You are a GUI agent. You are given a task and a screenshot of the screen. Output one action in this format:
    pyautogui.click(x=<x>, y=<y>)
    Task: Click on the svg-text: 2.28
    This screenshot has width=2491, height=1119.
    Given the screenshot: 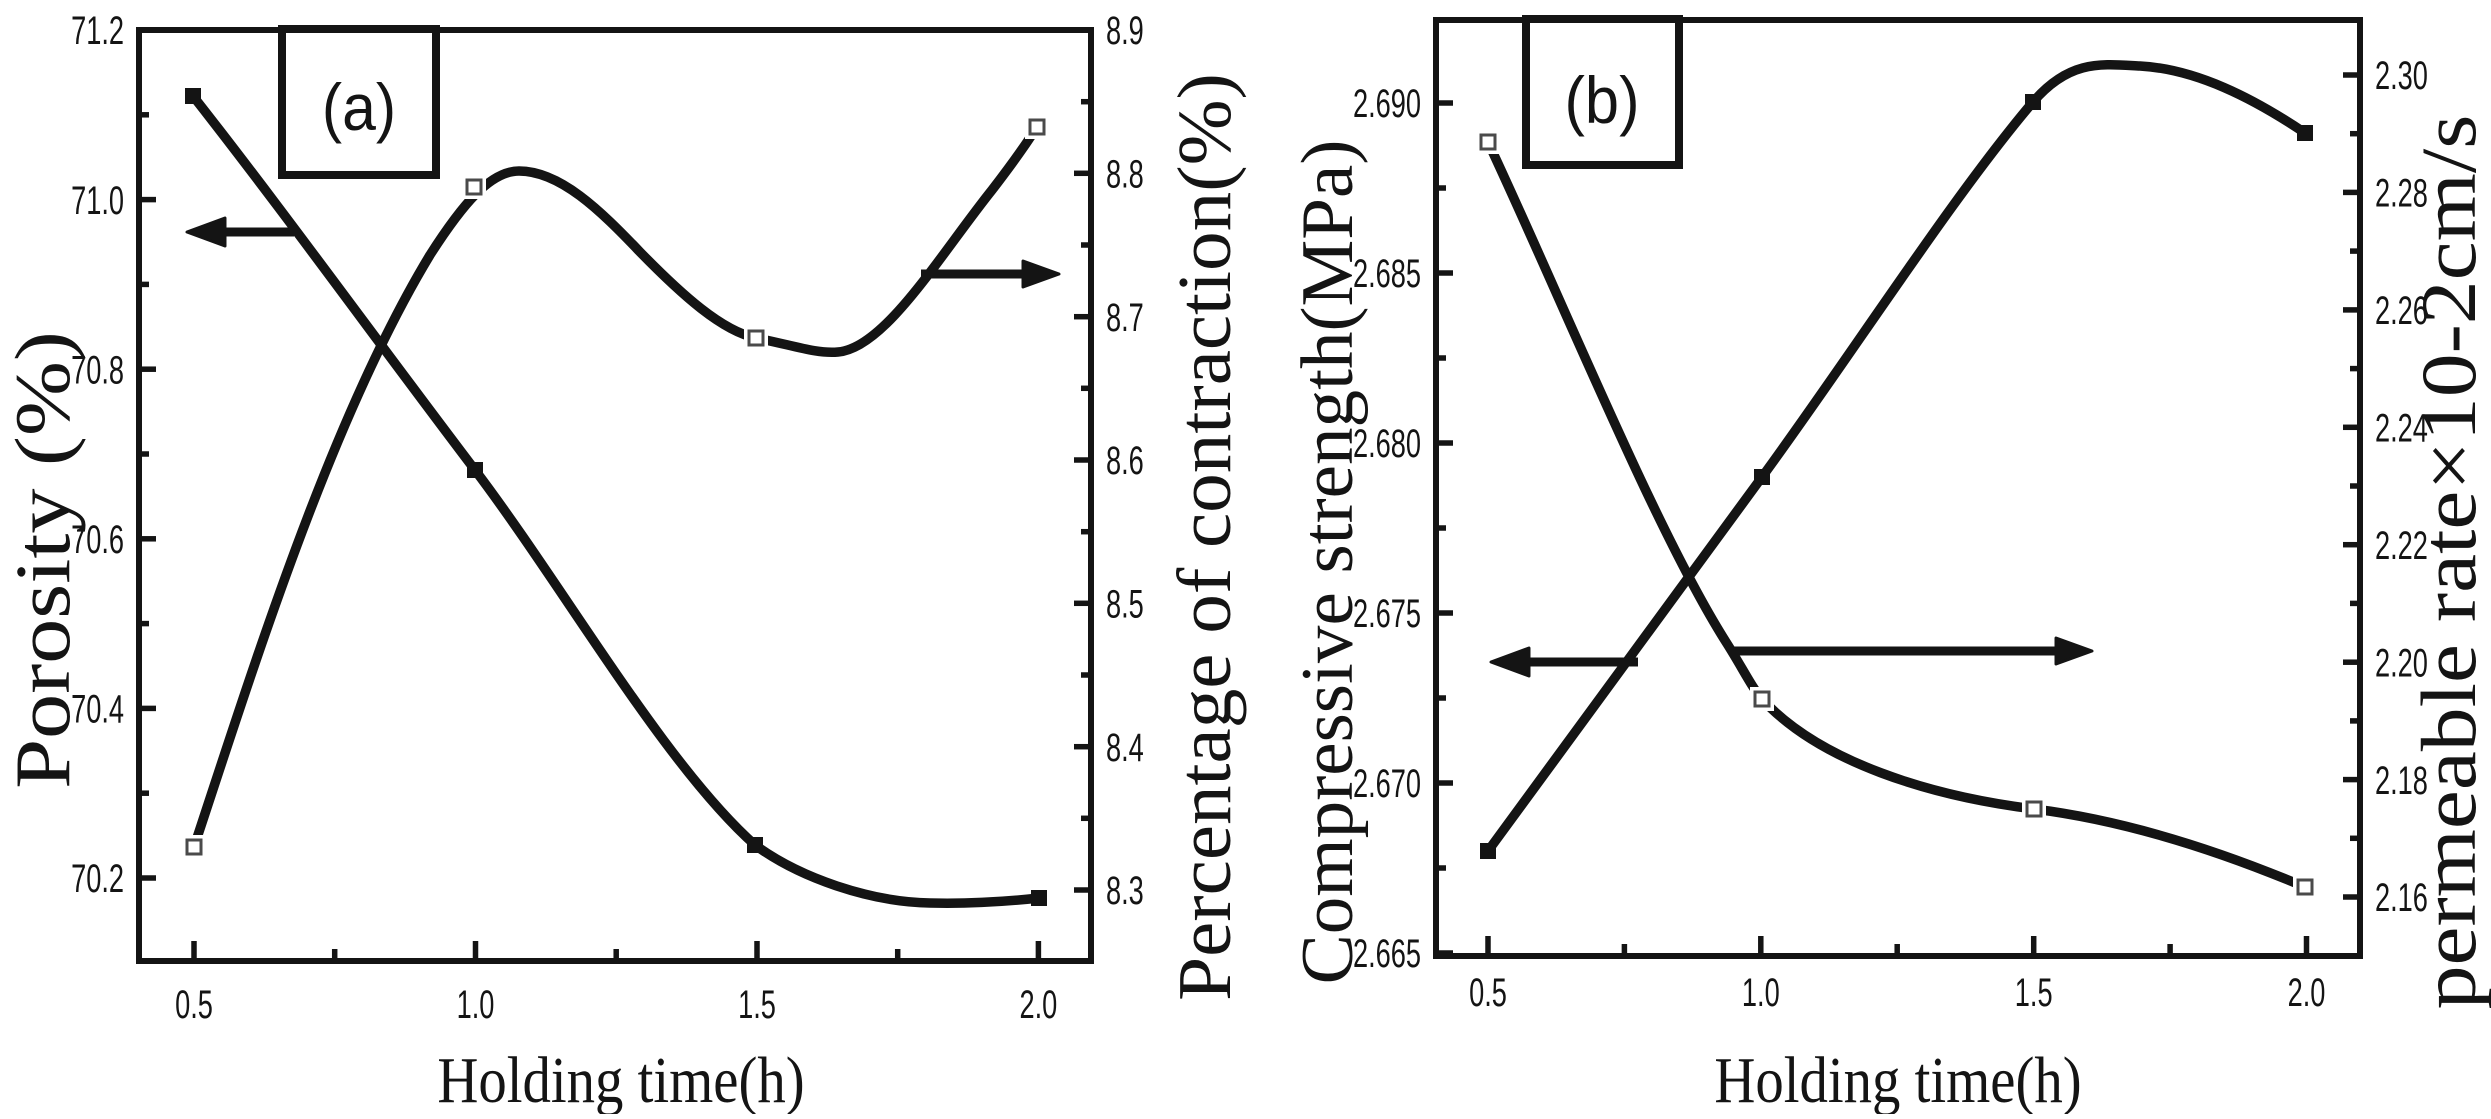 What is the action you would take?
    pyautogui.click(x=2401, y=194)
    